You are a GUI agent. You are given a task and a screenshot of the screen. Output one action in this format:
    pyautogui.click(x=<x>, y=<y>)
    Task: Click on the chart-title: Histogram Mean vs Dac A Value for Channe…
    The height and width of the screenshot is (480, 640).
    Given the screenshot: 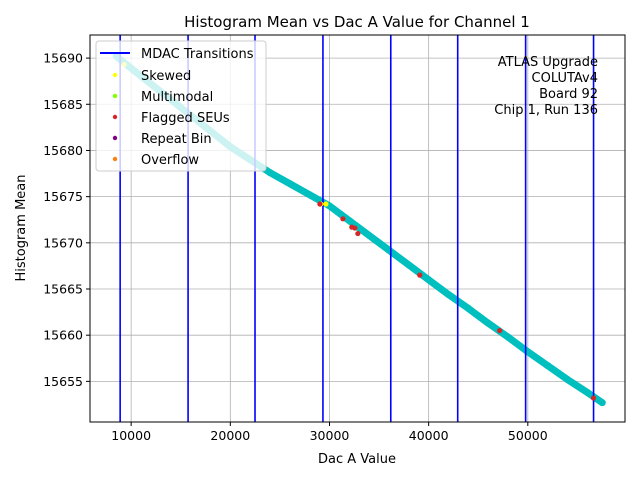 What is the action you would take?
    pyautogui.click(x=357, y=22)
    